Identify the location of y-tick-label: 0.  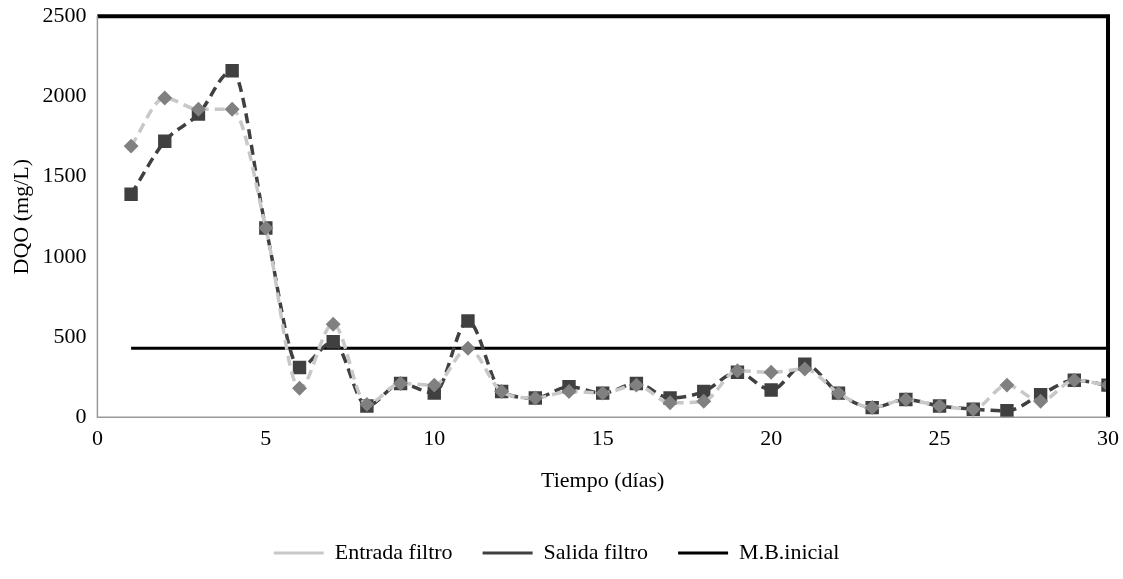
(81, 415).